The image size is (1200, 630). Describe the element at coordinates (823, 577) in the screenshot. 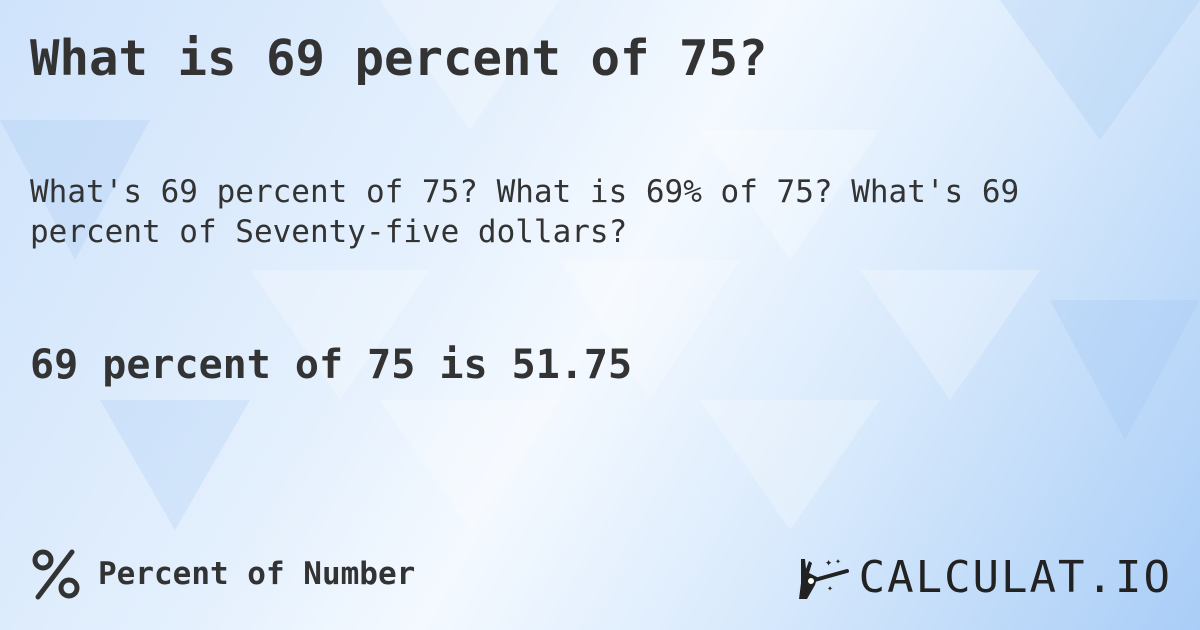

I see `magic-hand-wand-icon: ✦ ✦ ✦` at that location.